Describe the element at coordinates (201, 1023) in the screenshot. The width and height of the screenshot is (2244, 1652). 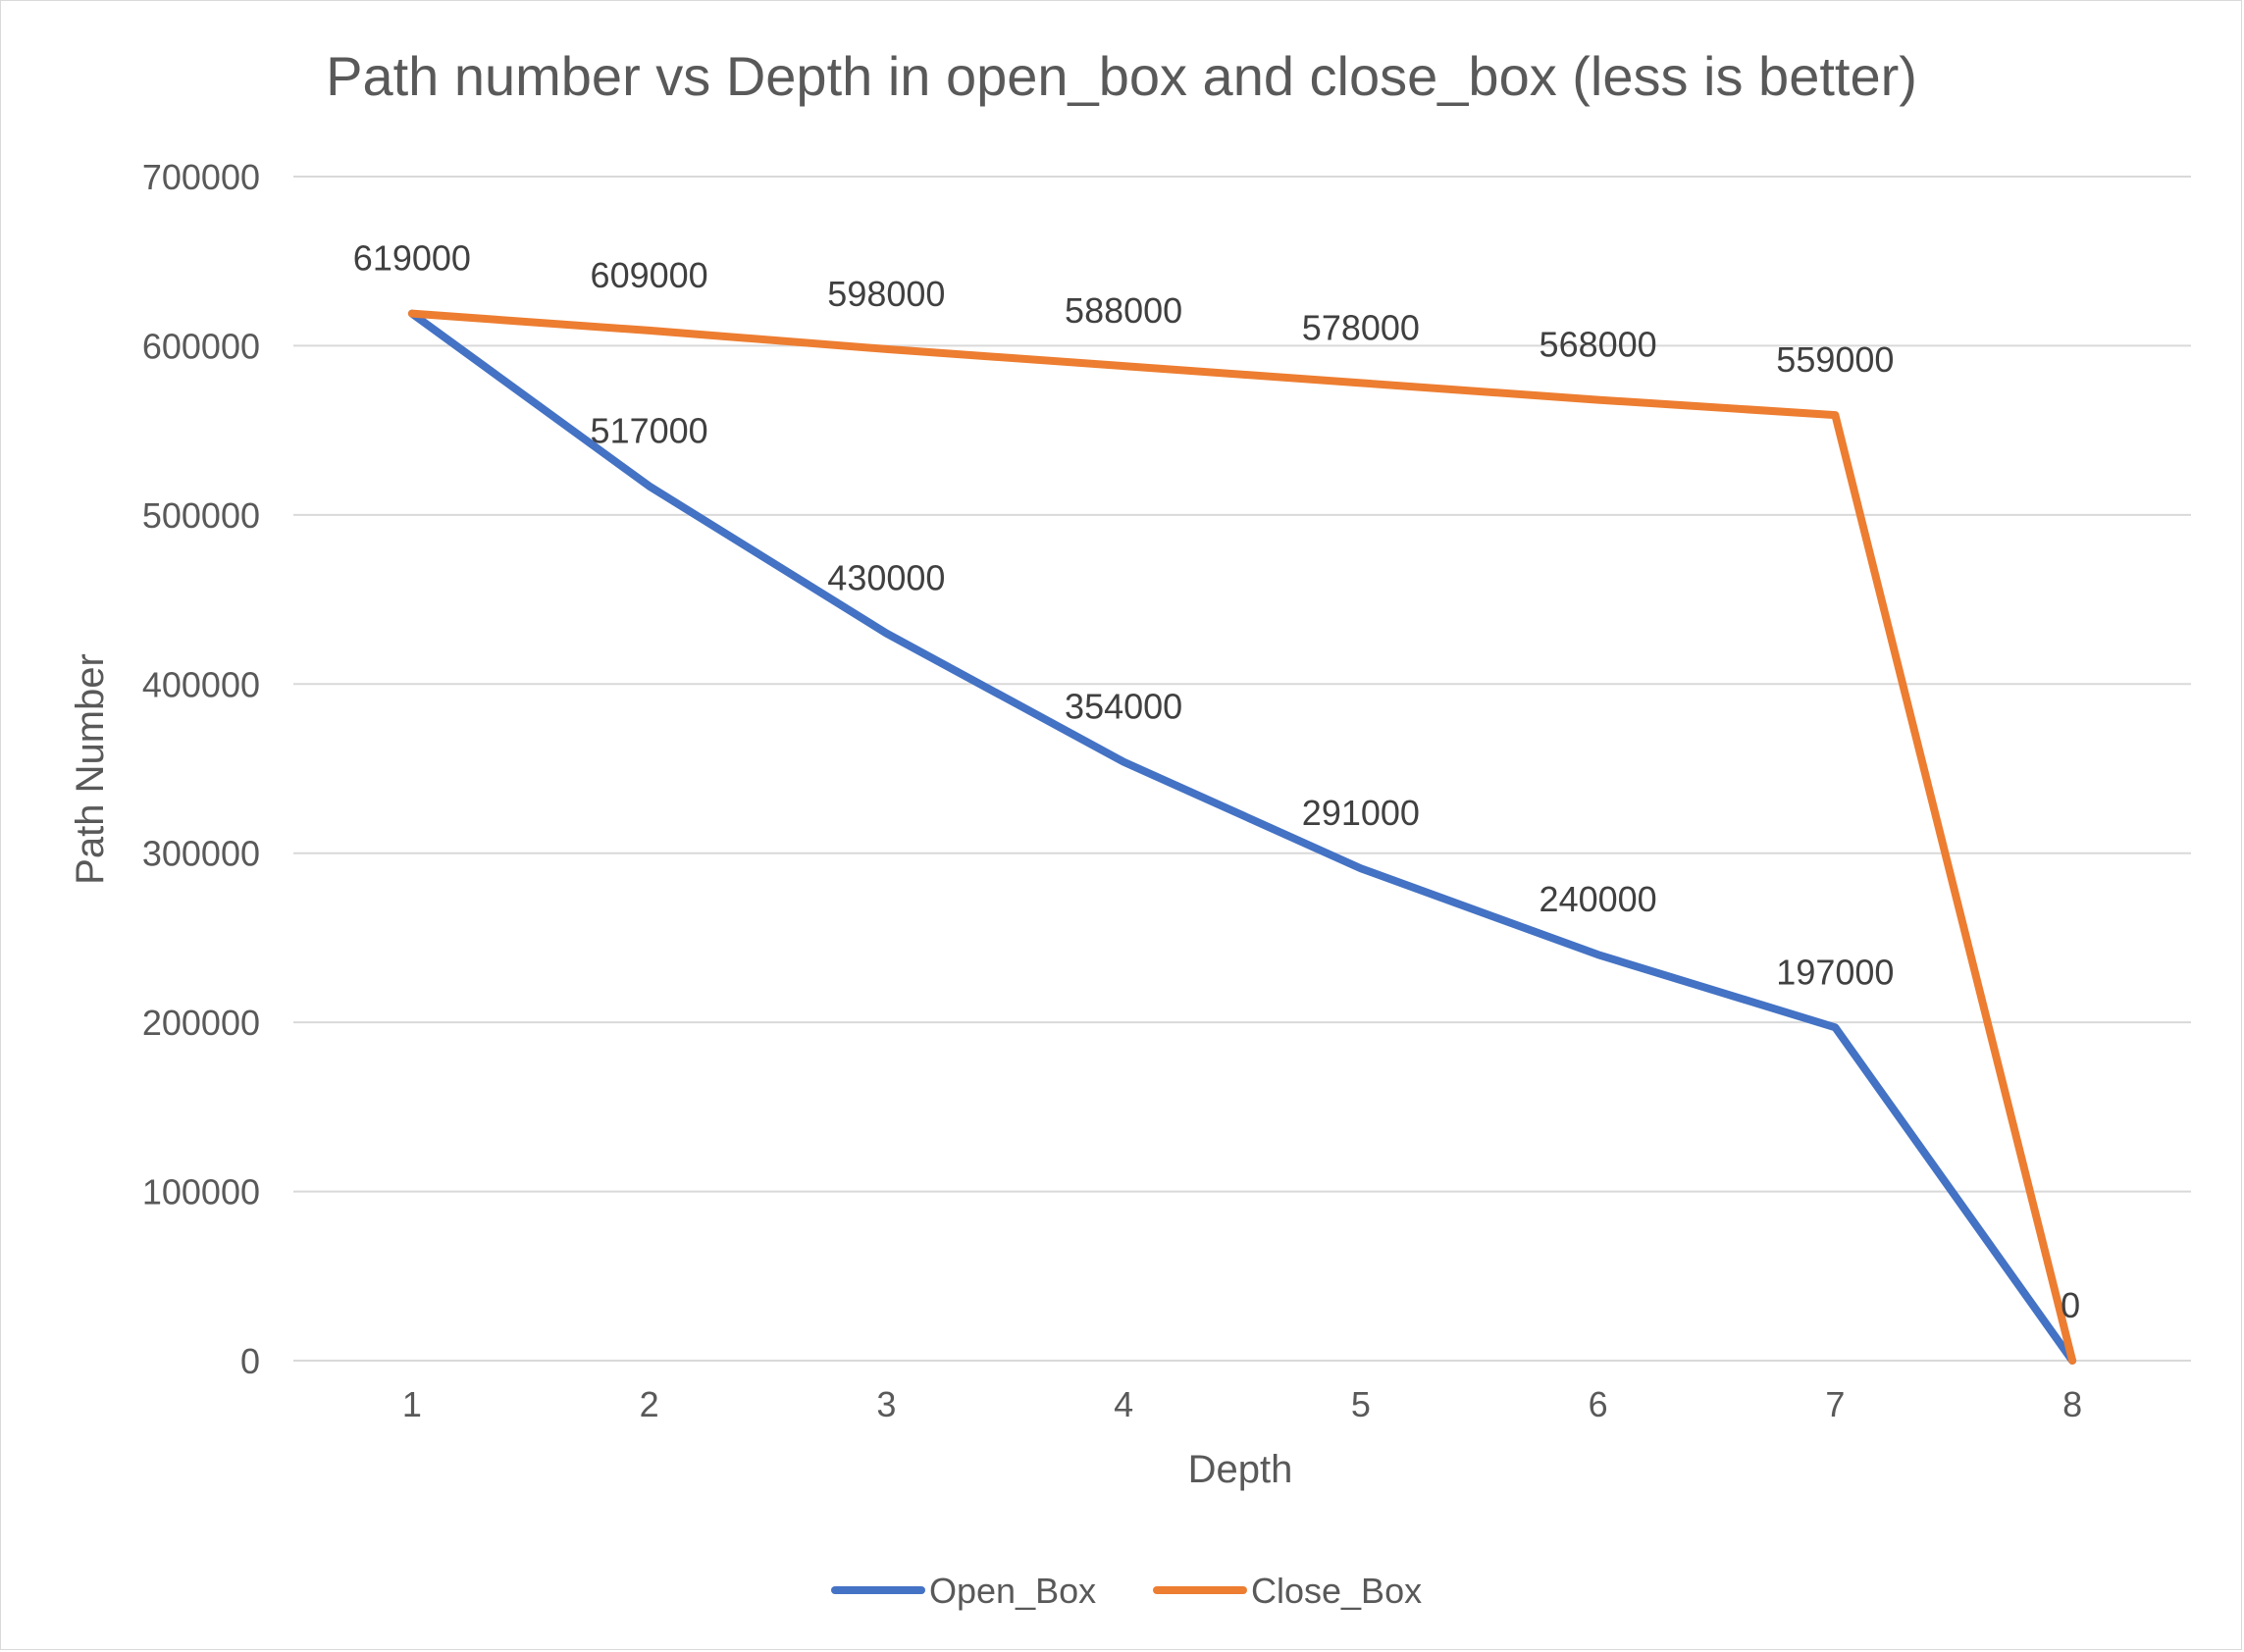
I see `y-tick-label: 200000` at that location.